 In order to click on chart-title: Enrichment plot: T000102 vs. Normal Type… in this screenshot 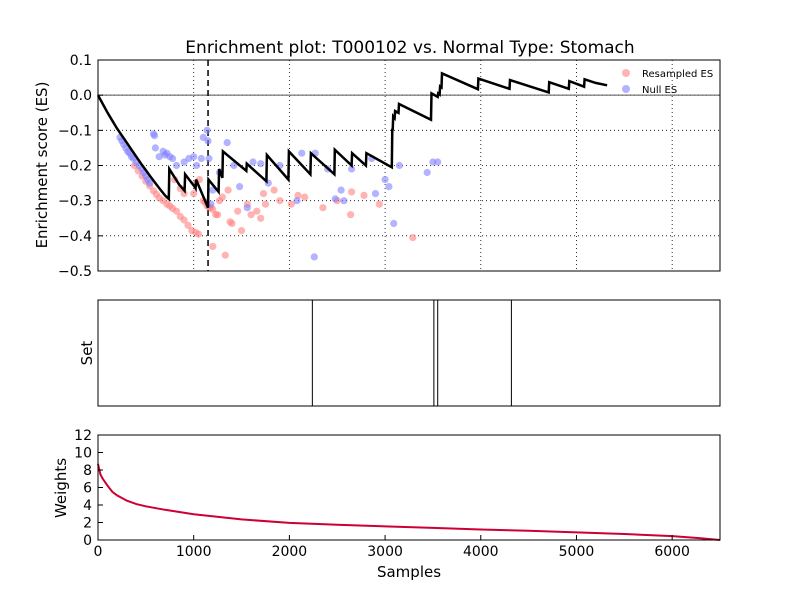, I will do `click(409, 48)`.